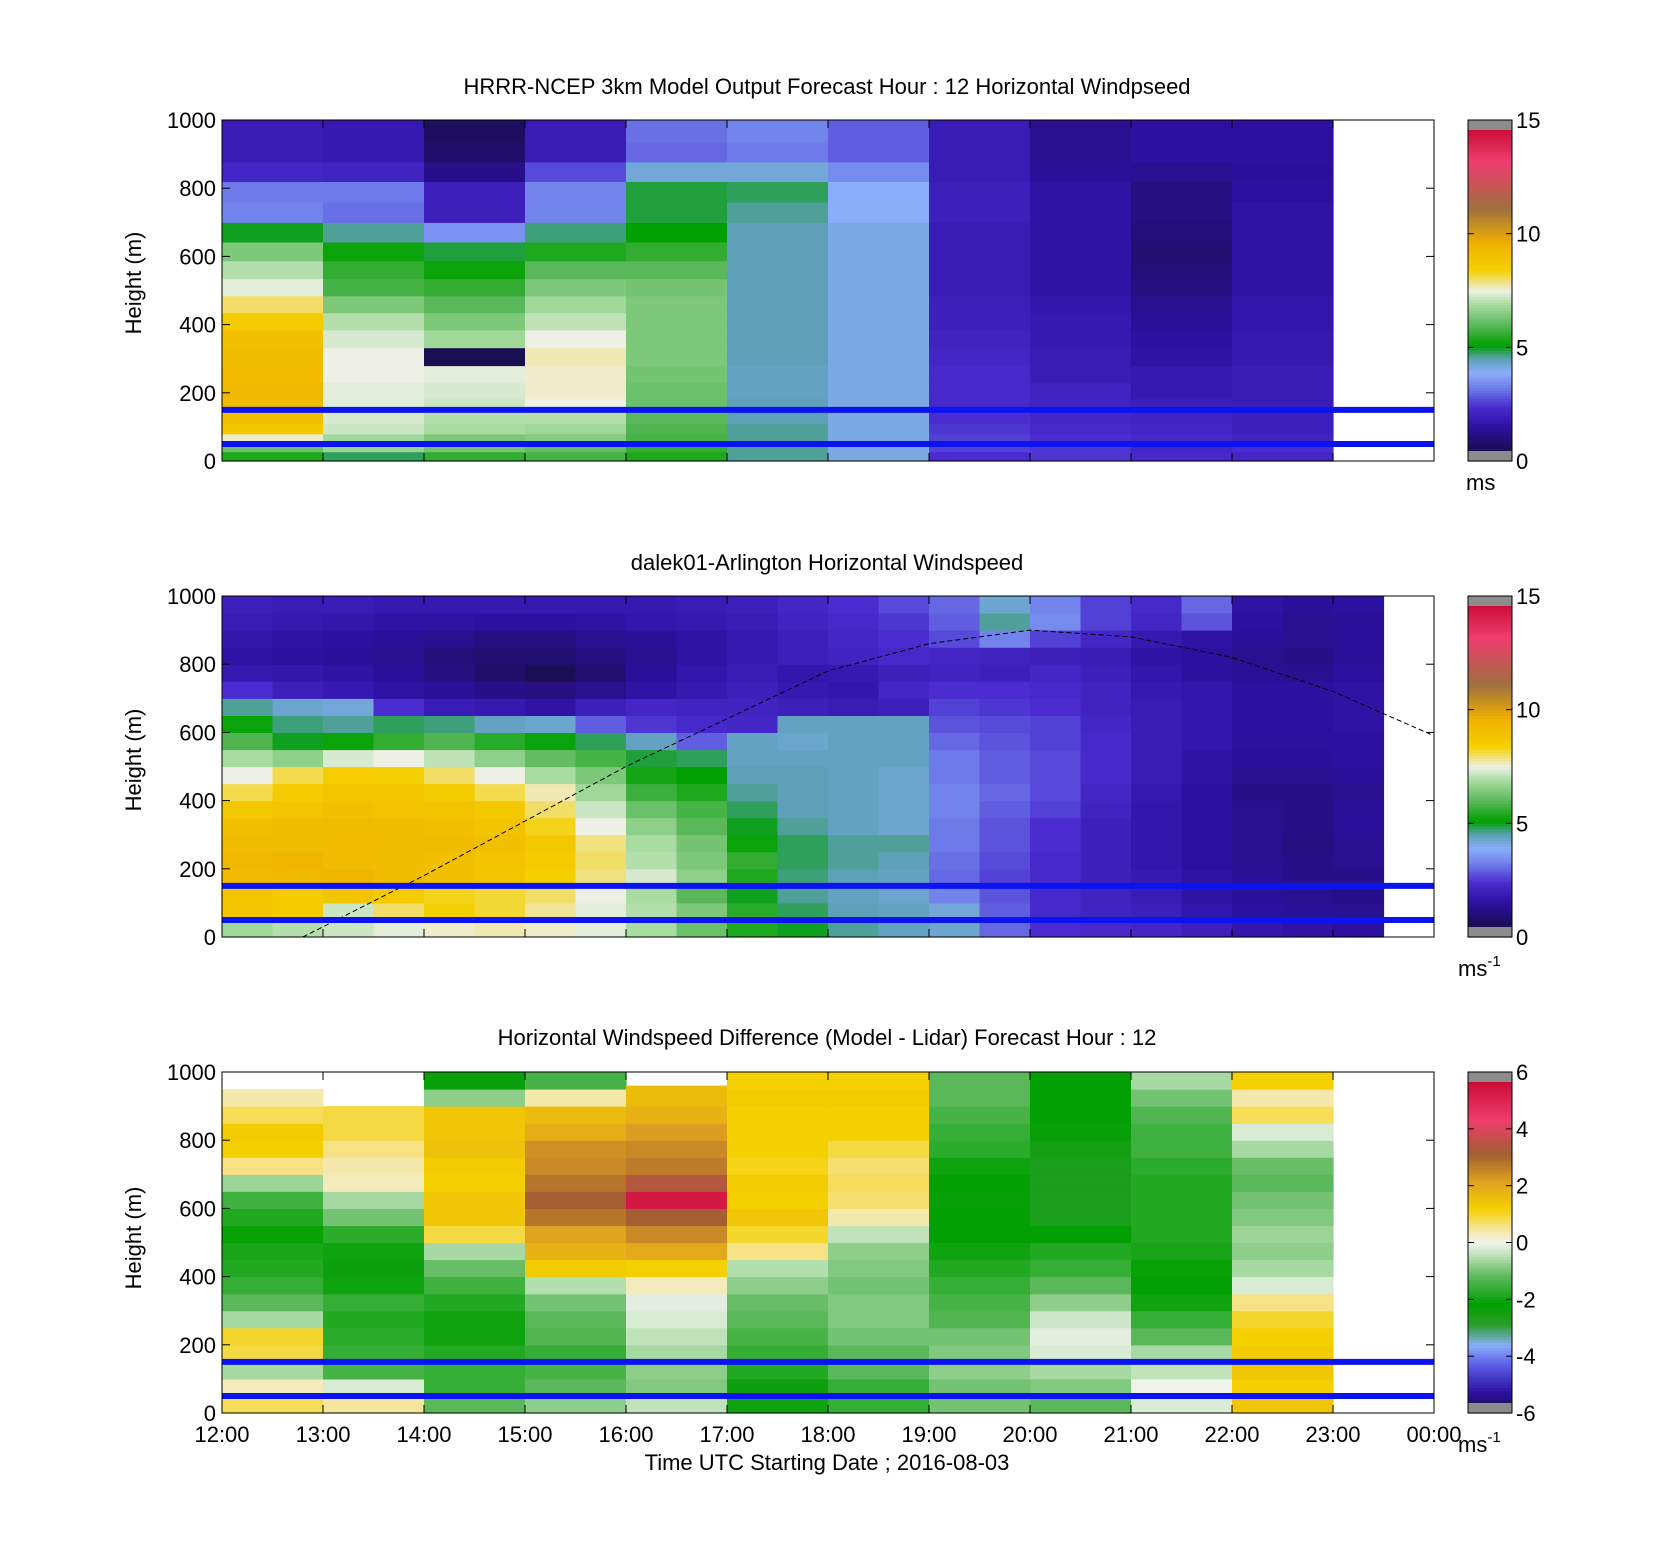 Image resolution: width=1680 pixels, height=1561 pixels. Describe the element at coordinates (1522, 937) in the screenshot. I see `colorbar-tick-label: 0` at that location.